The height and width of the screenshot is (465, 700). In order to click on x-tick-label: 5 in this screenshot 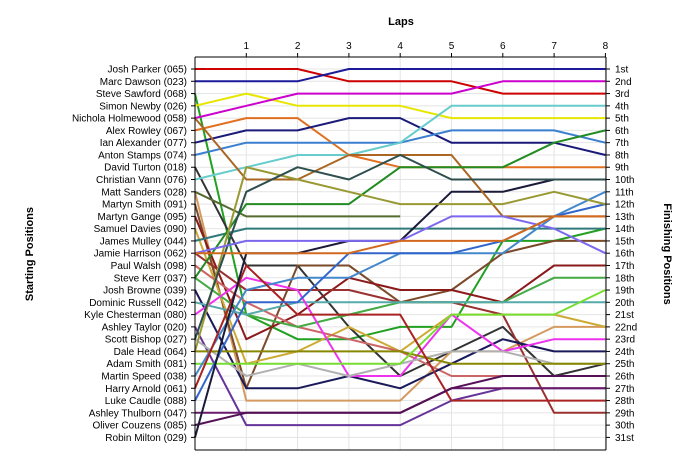, I will do `click(452, 46)`.